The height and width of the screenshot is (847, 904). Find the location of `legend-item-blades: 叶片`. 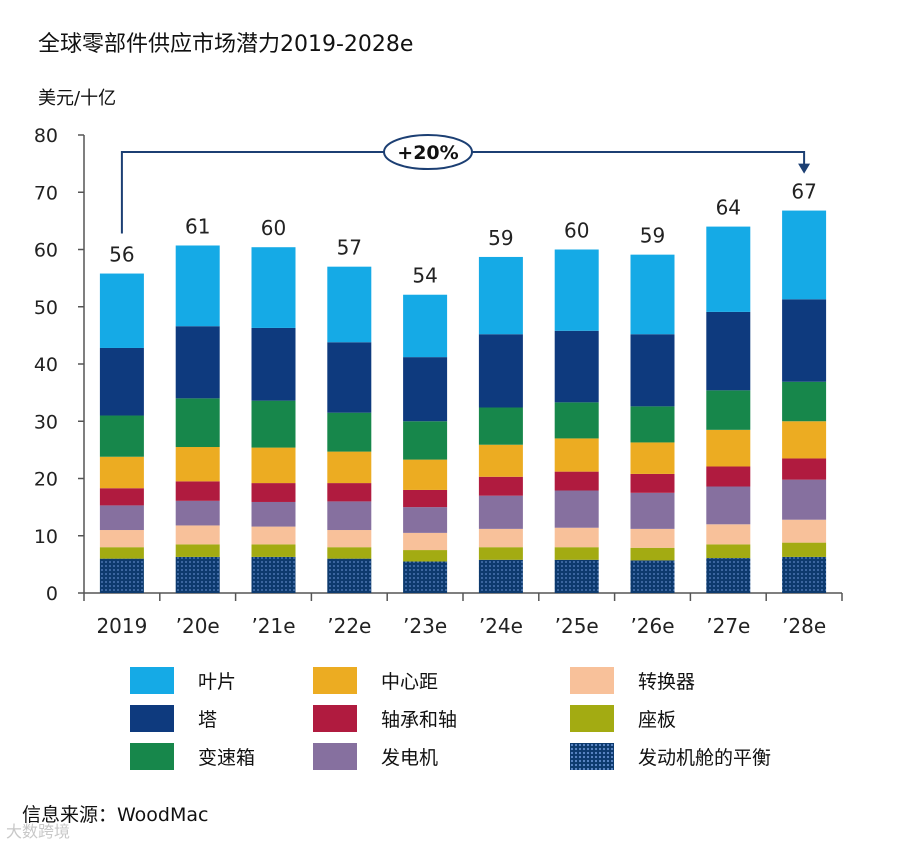

legend-item-blades: 叶片 is located at coordinates (183, 680).